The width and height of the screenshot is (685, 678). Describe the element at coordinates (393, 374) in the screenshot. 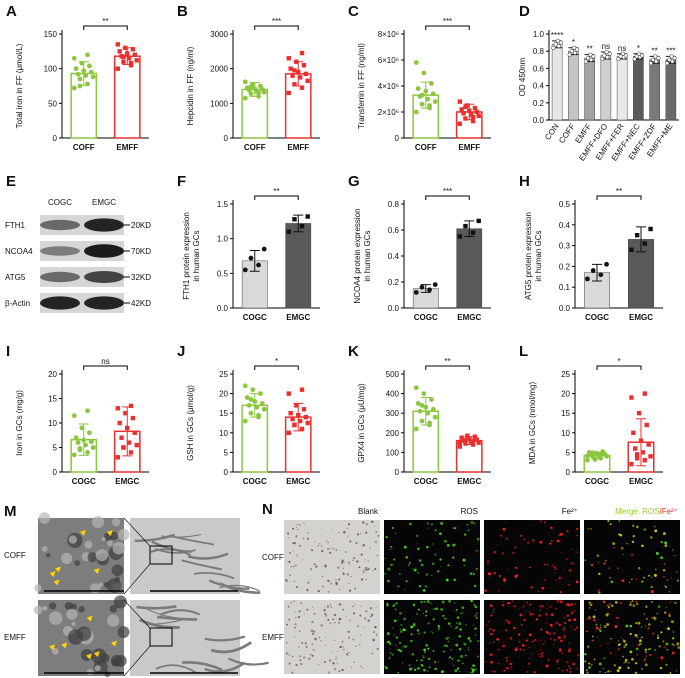

I see `y-tick-label: 500` at that location.